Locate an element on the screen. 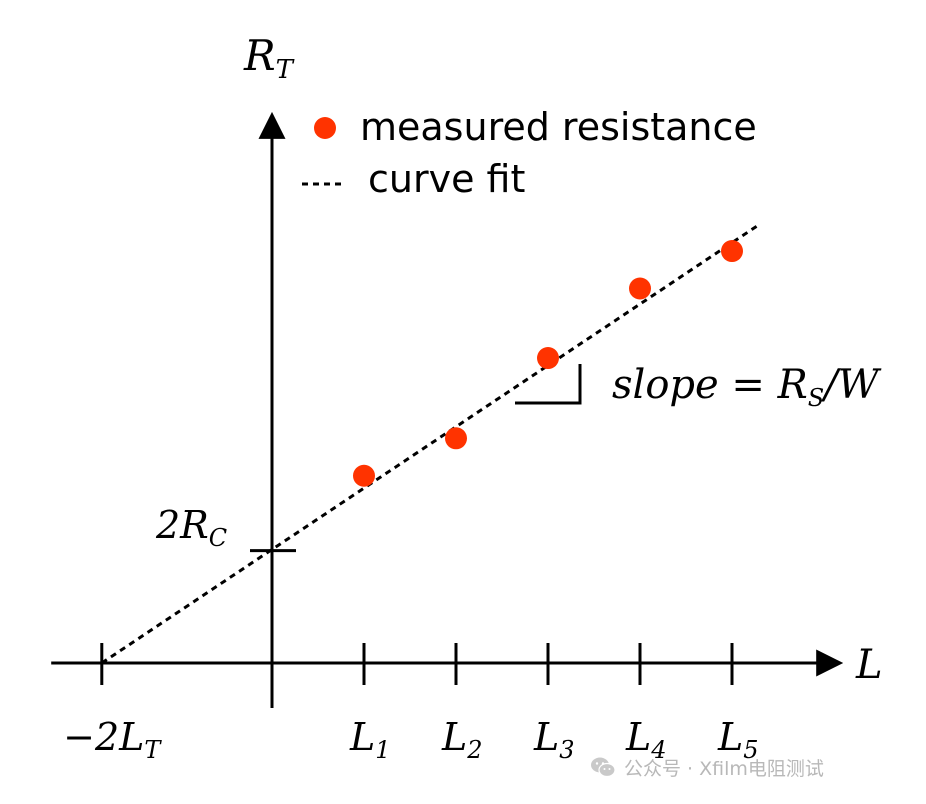  y-axis-label: RT is located at coordinates (269, 58).